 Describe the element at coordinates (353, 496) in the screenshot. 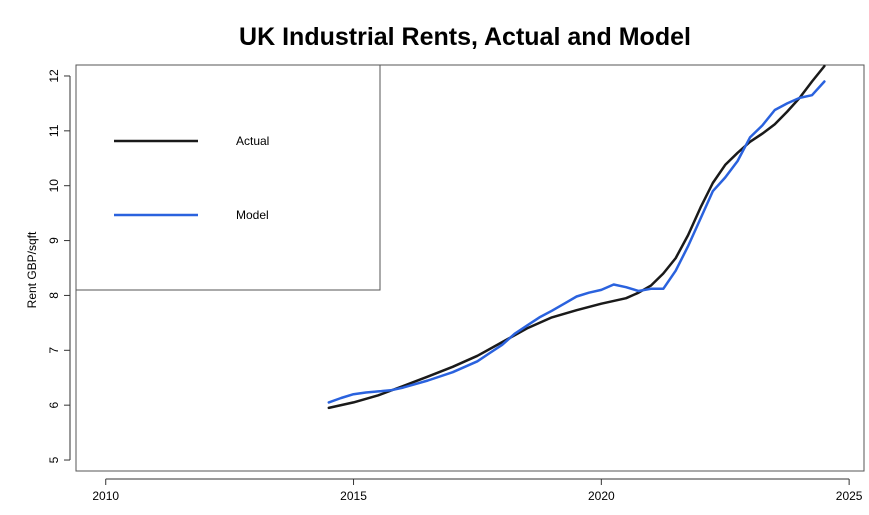

I see `x-tick-label: 2015` at that location.